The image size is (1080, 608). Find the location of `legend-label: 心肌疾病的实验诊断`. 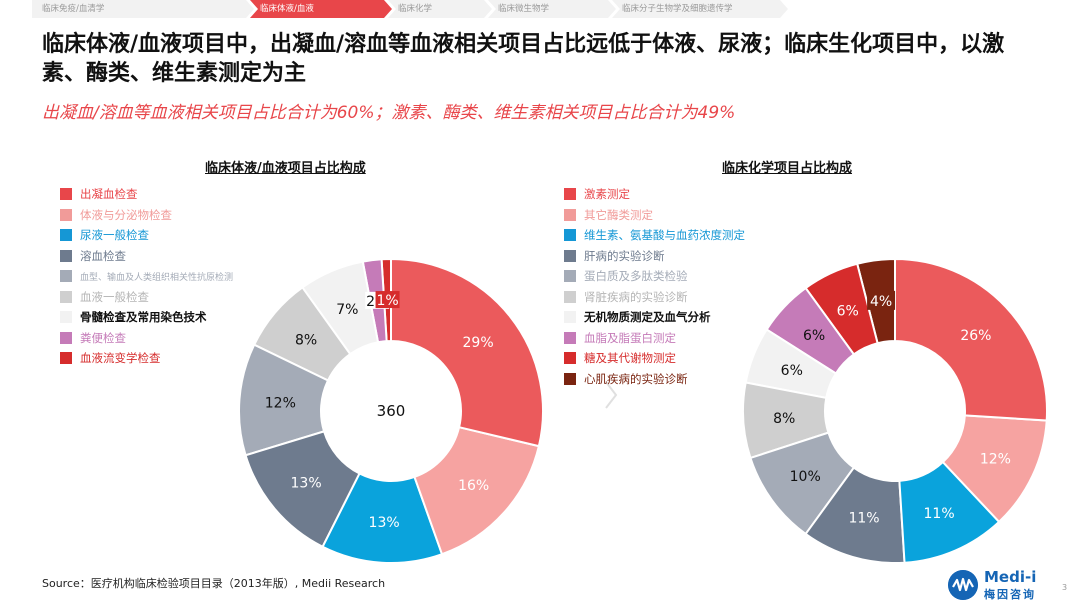

legend-label: 心肌疾病的实验诊断 is located at coordinates (636, 378).